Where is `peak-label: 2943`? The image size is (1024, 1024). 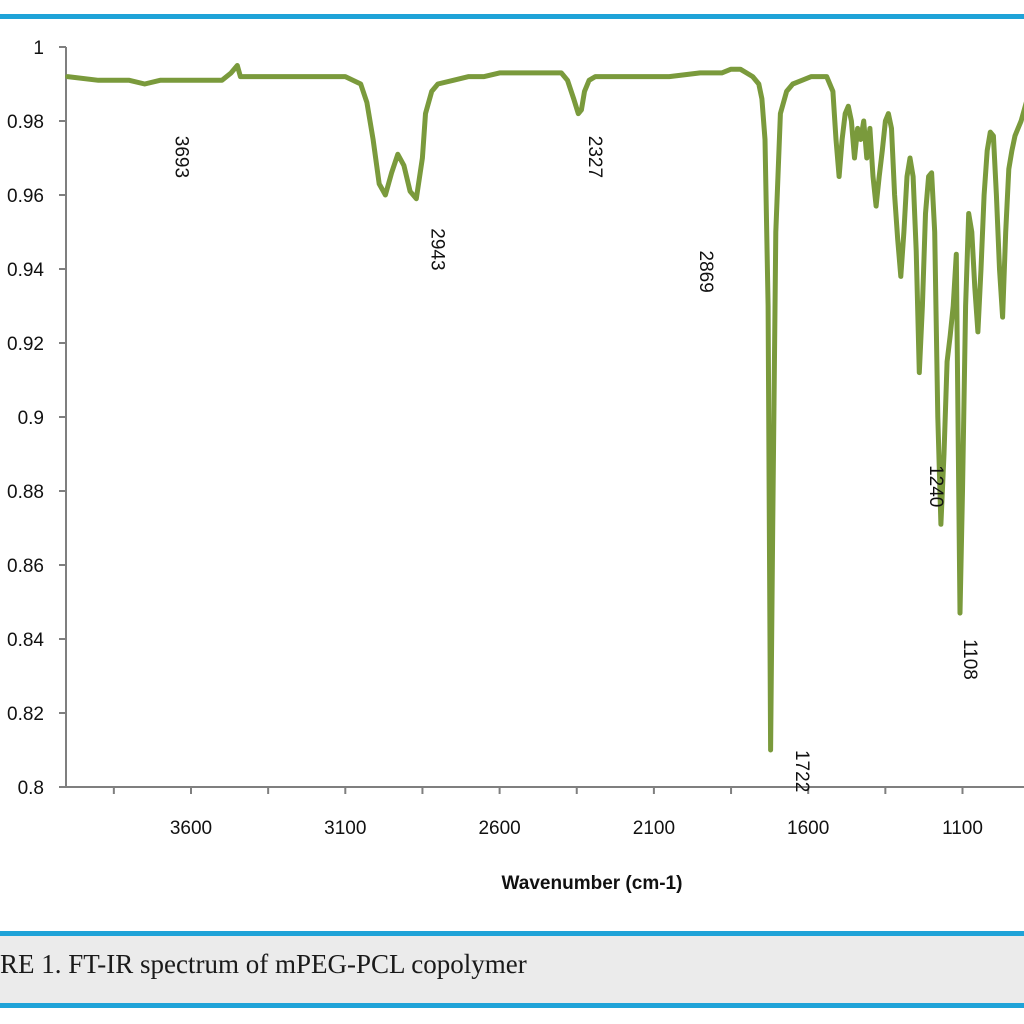 peak-label: 2943 is located at coordinates (437, 249).